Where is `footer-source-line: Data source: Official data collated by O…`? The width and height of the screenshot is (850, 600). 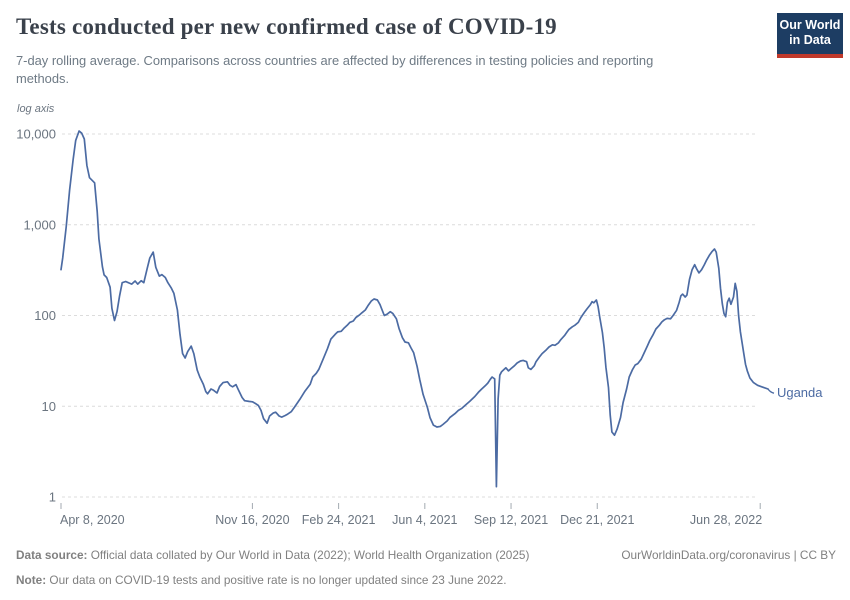 footer-source-line: Data source: Official data collated by O… is located at coordinates (426, 556).